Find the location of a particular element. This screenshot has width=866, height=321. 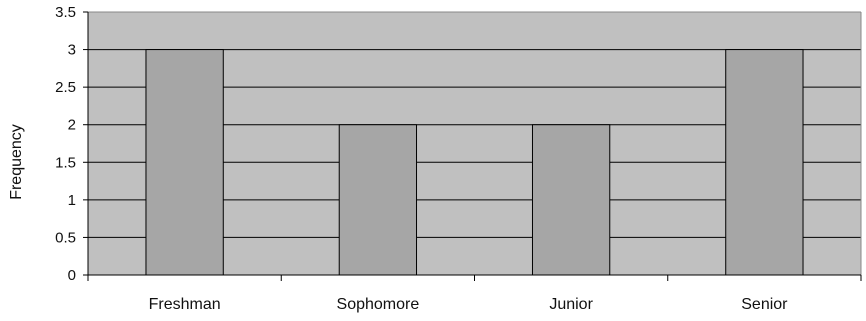

y-tick-labels: 0 0.5 1 1.5 2 2.5 3 3.5 is located at coordinates (65, 144).